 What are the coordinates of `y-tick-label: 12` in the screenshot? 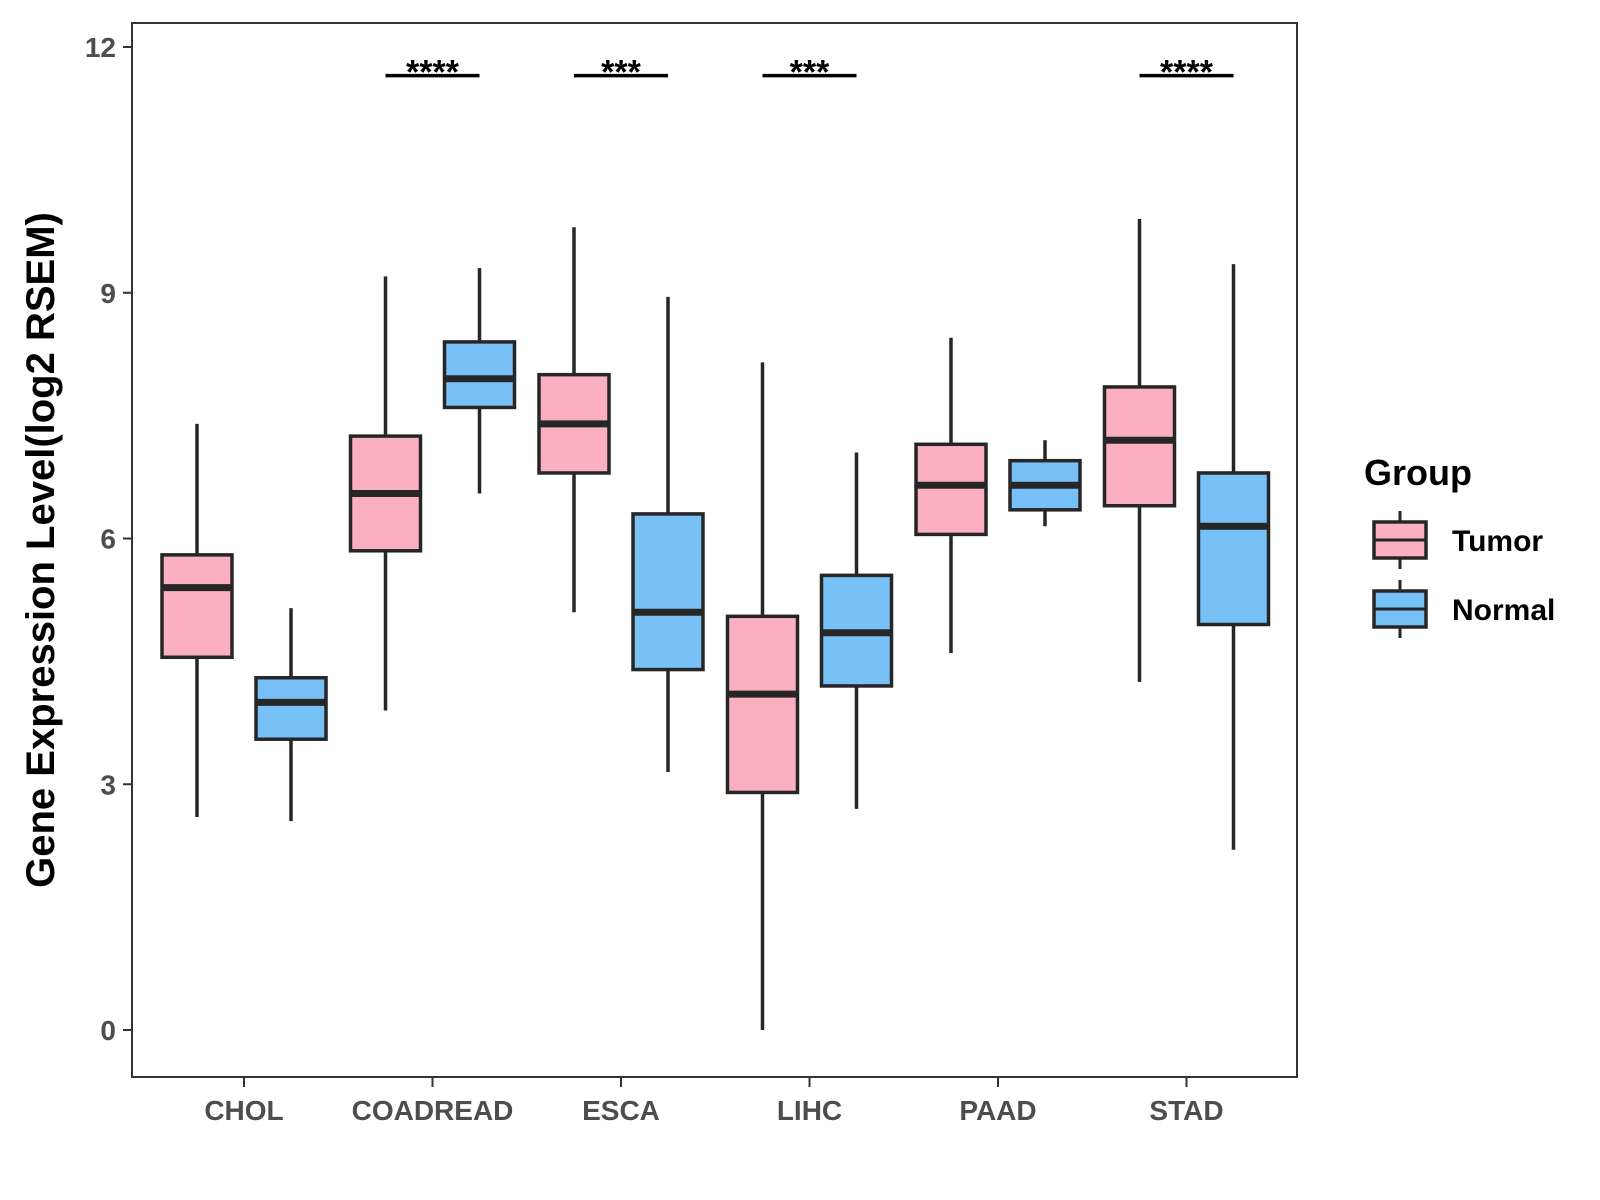 It's located at (100, 47).